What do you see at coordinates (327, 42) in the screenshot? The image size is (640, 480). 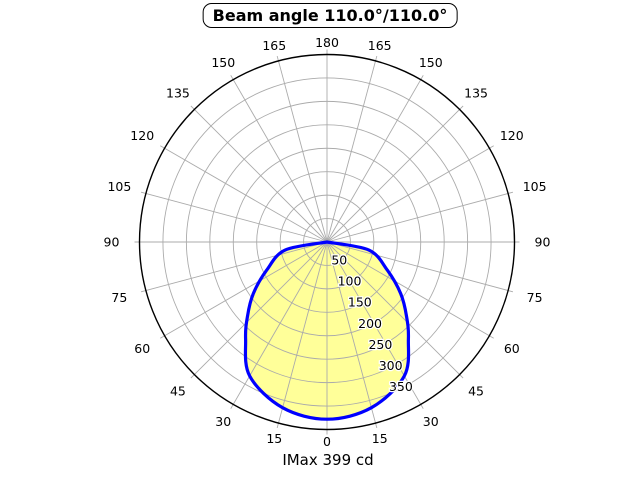 I see `angle-tick-label: 180` at bounding box center [327, 42].